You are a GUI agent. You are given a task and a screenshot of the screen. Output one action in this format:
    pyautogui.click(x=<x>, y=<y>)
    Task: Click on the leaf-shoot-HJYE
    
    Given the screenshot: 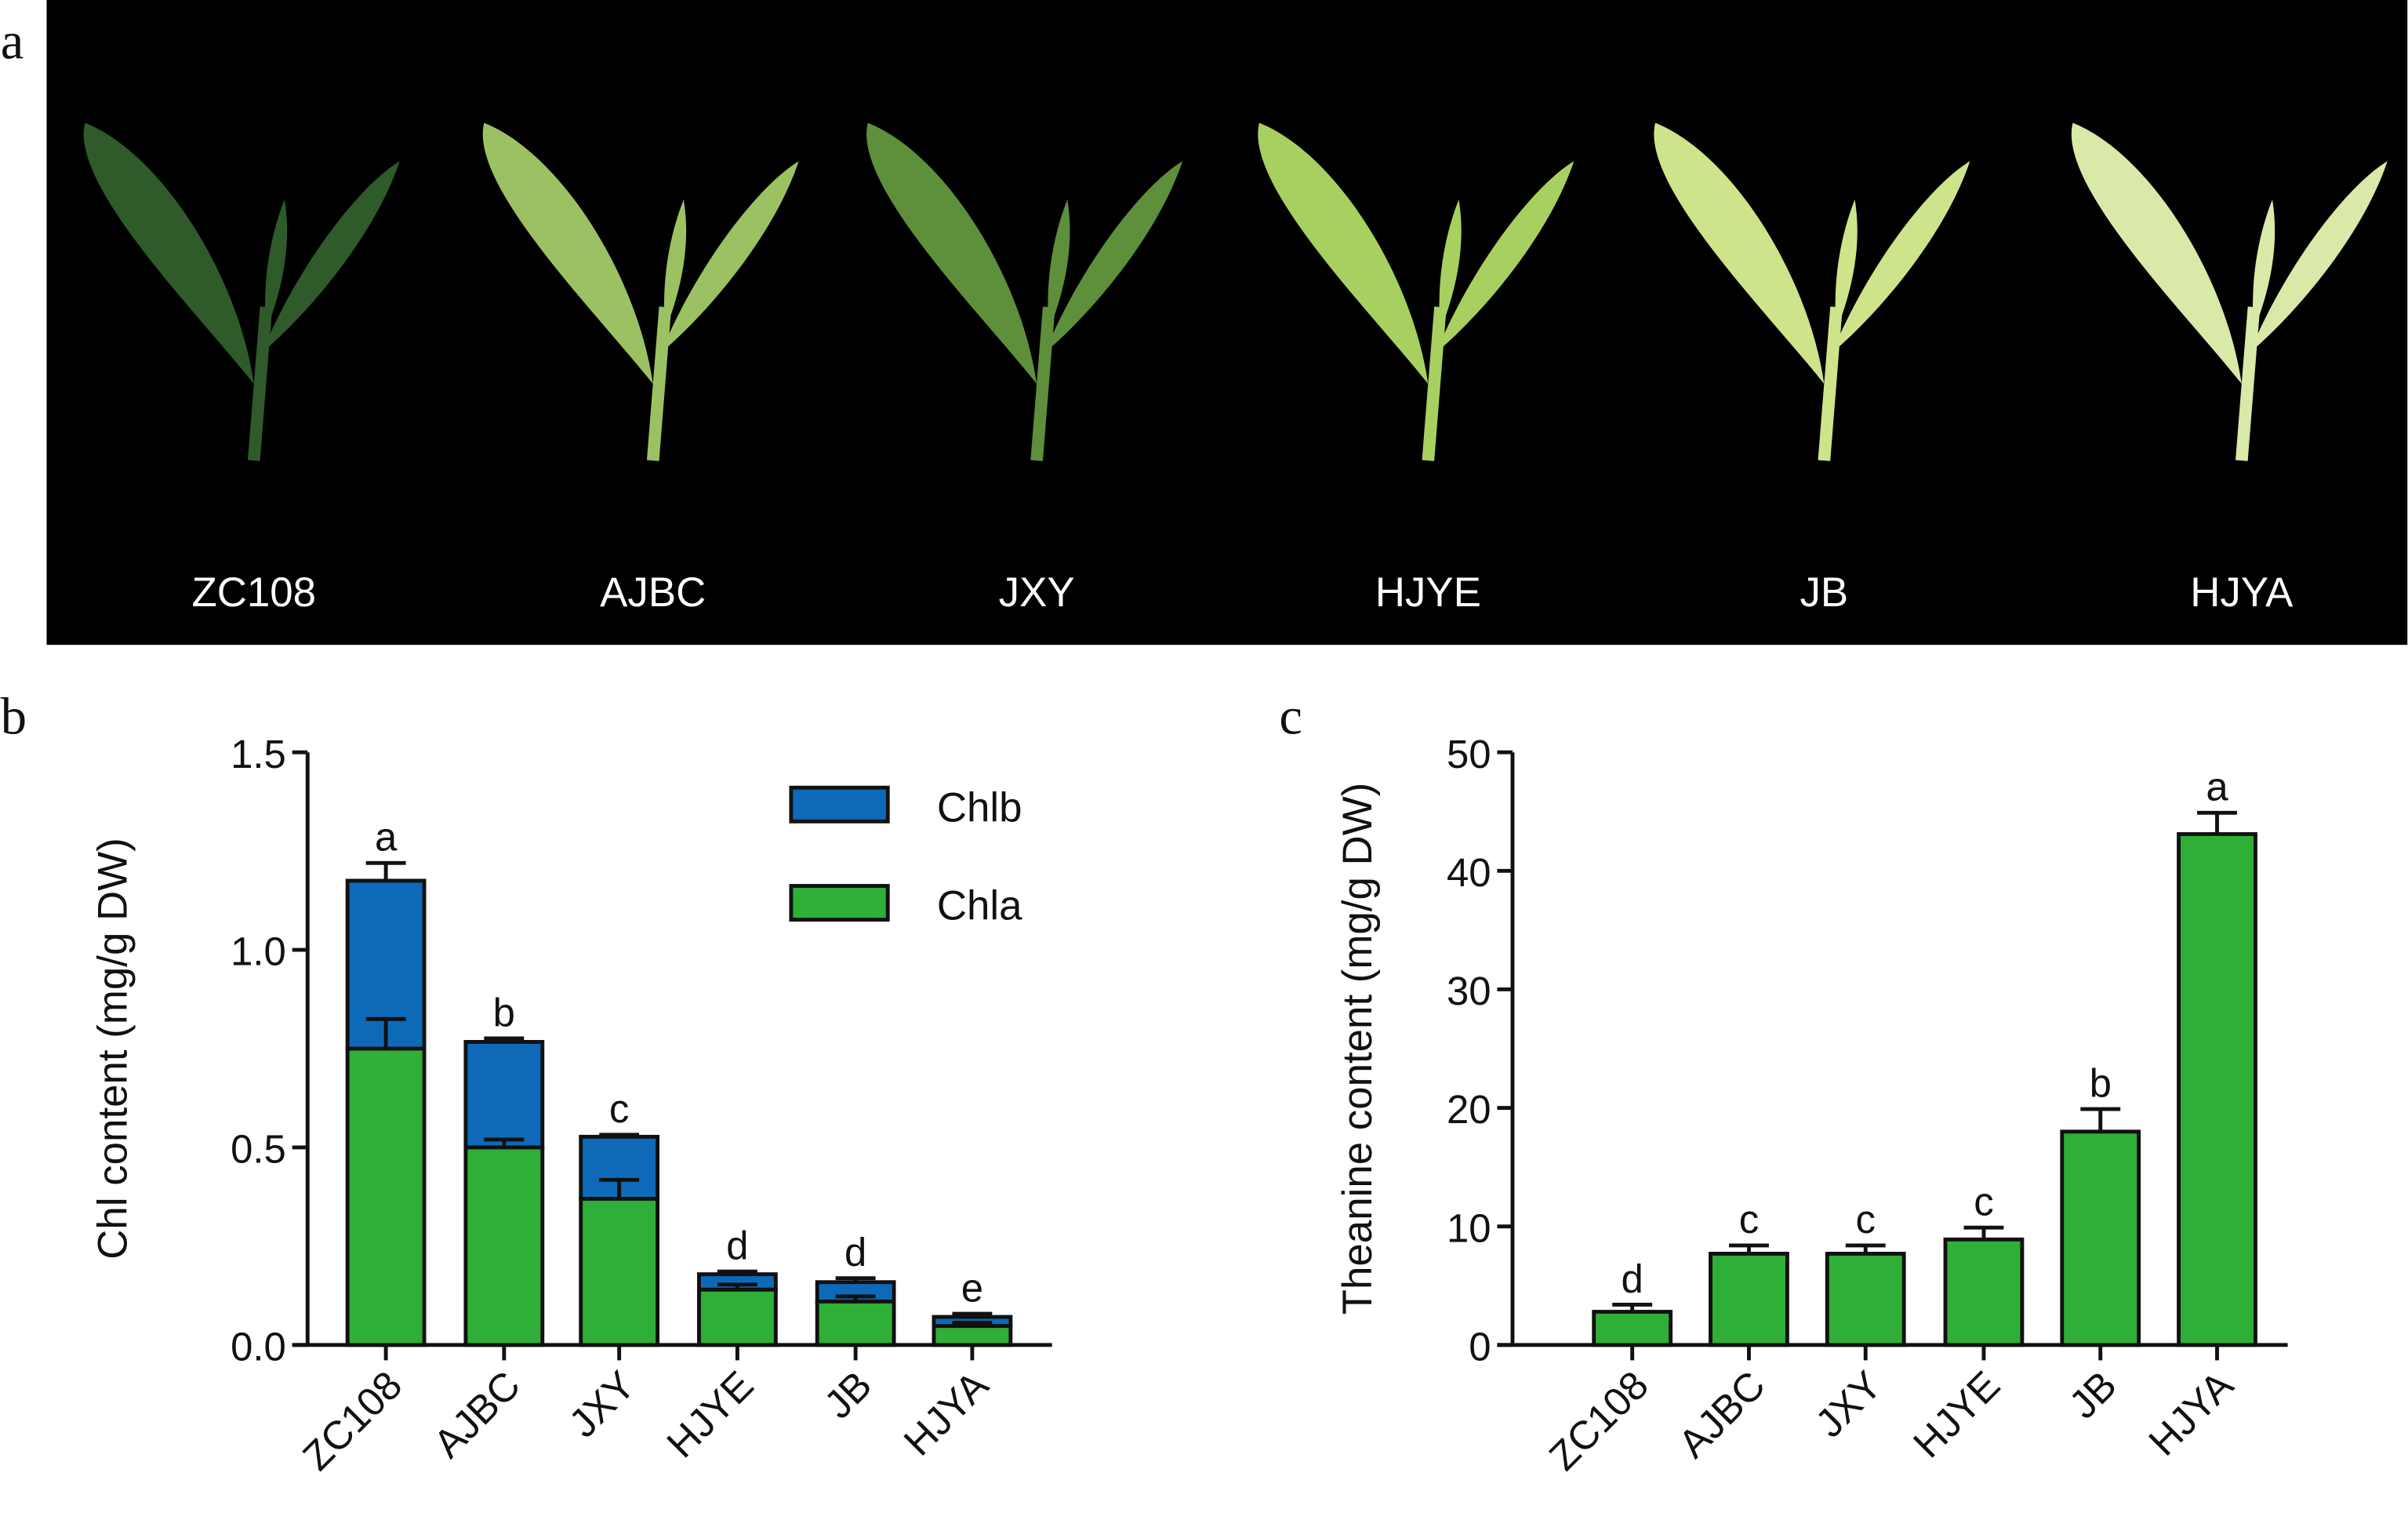 What is the action you would take?
    pyautogui.click(x=1416, y=291)
    